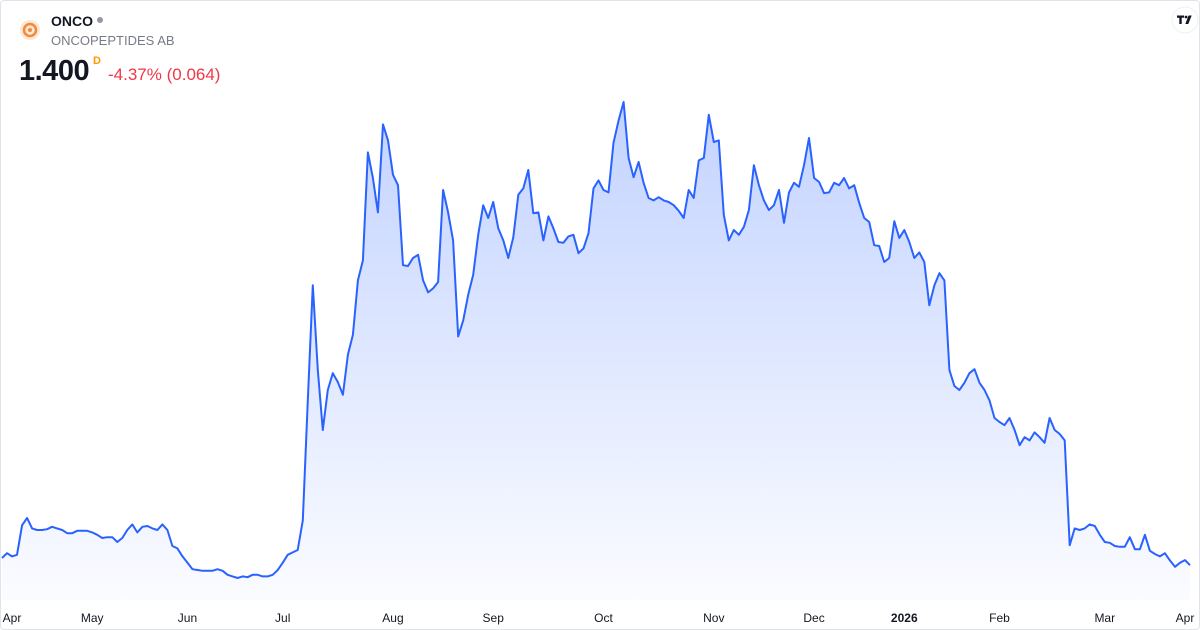 The height and width of the screenshot is (630, 1200). I want to click on x-tick-label: Oct, so click(603, 618).